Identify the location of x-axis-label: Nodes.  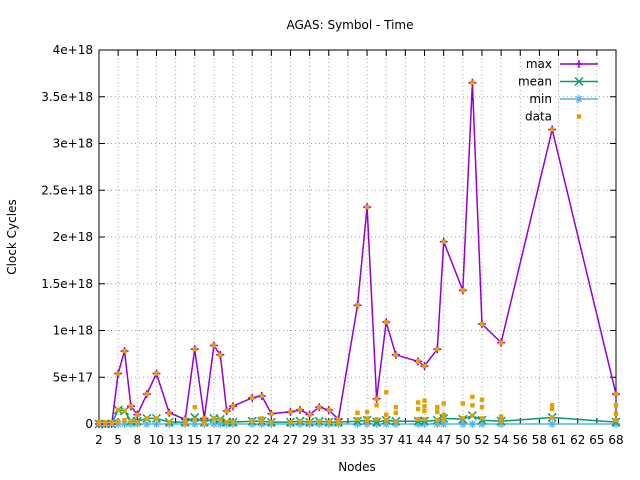
(357, 467).